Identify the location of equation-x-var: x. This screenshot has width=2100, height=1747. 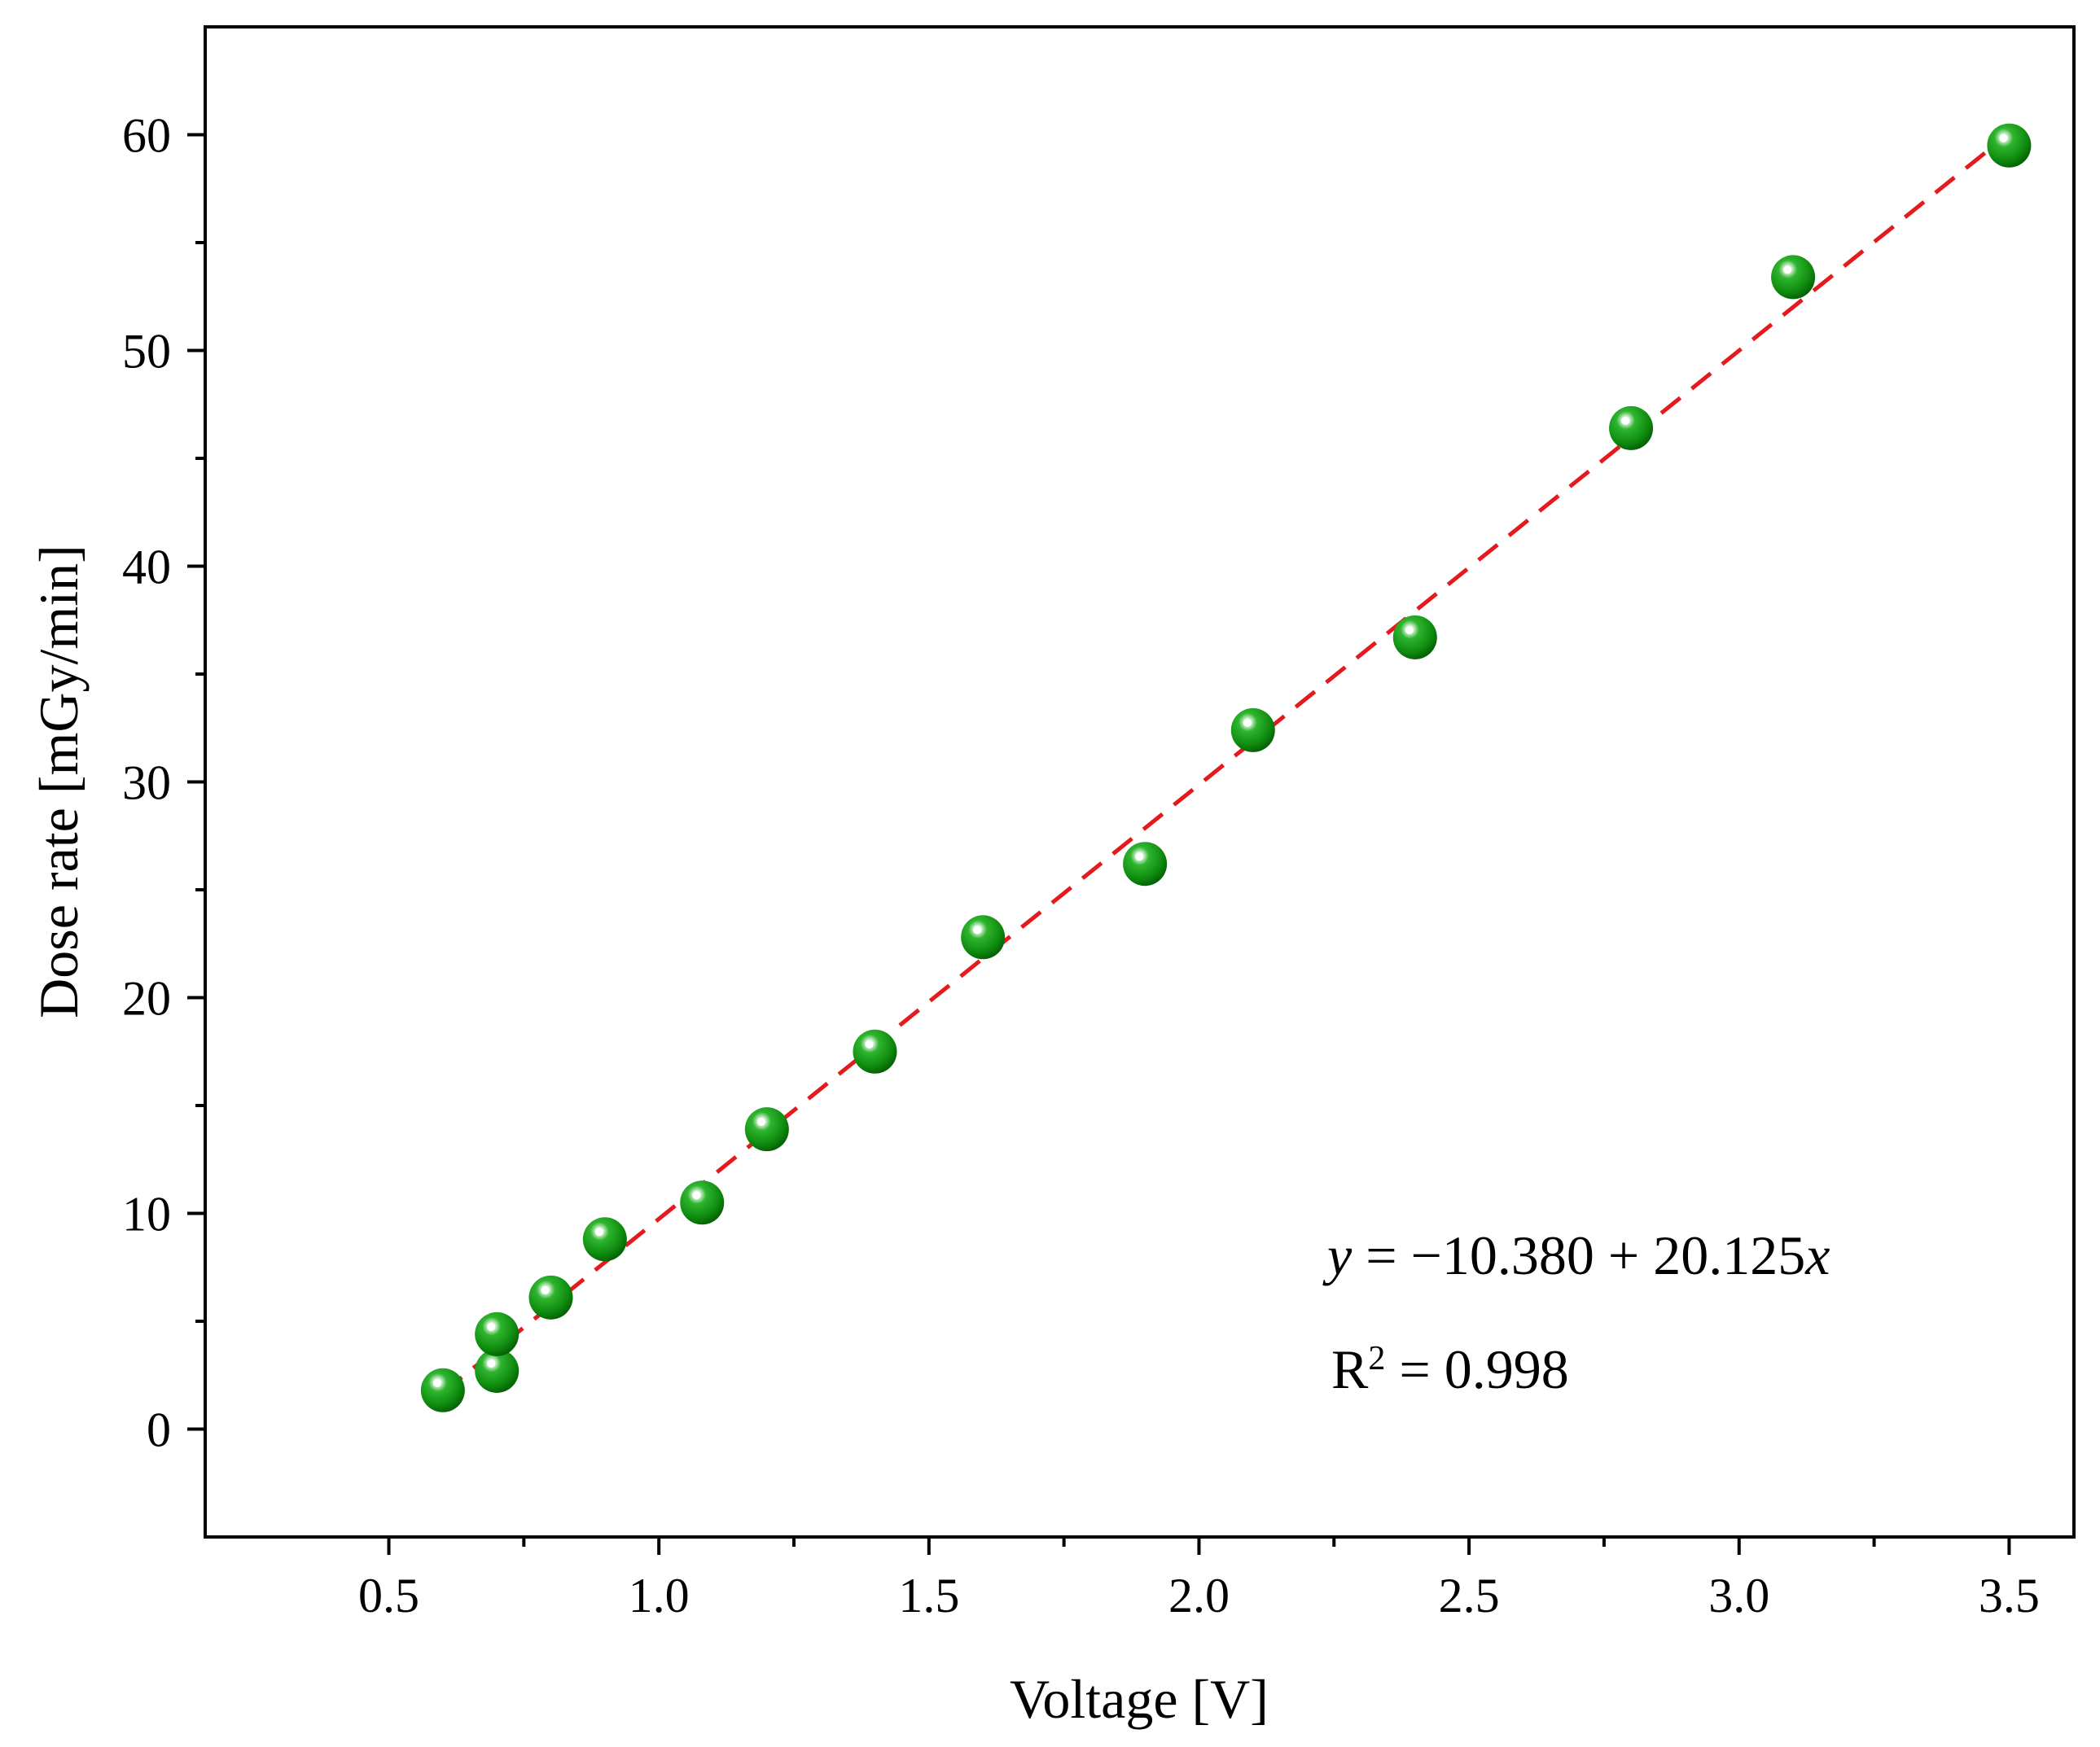
(1817, 1255).